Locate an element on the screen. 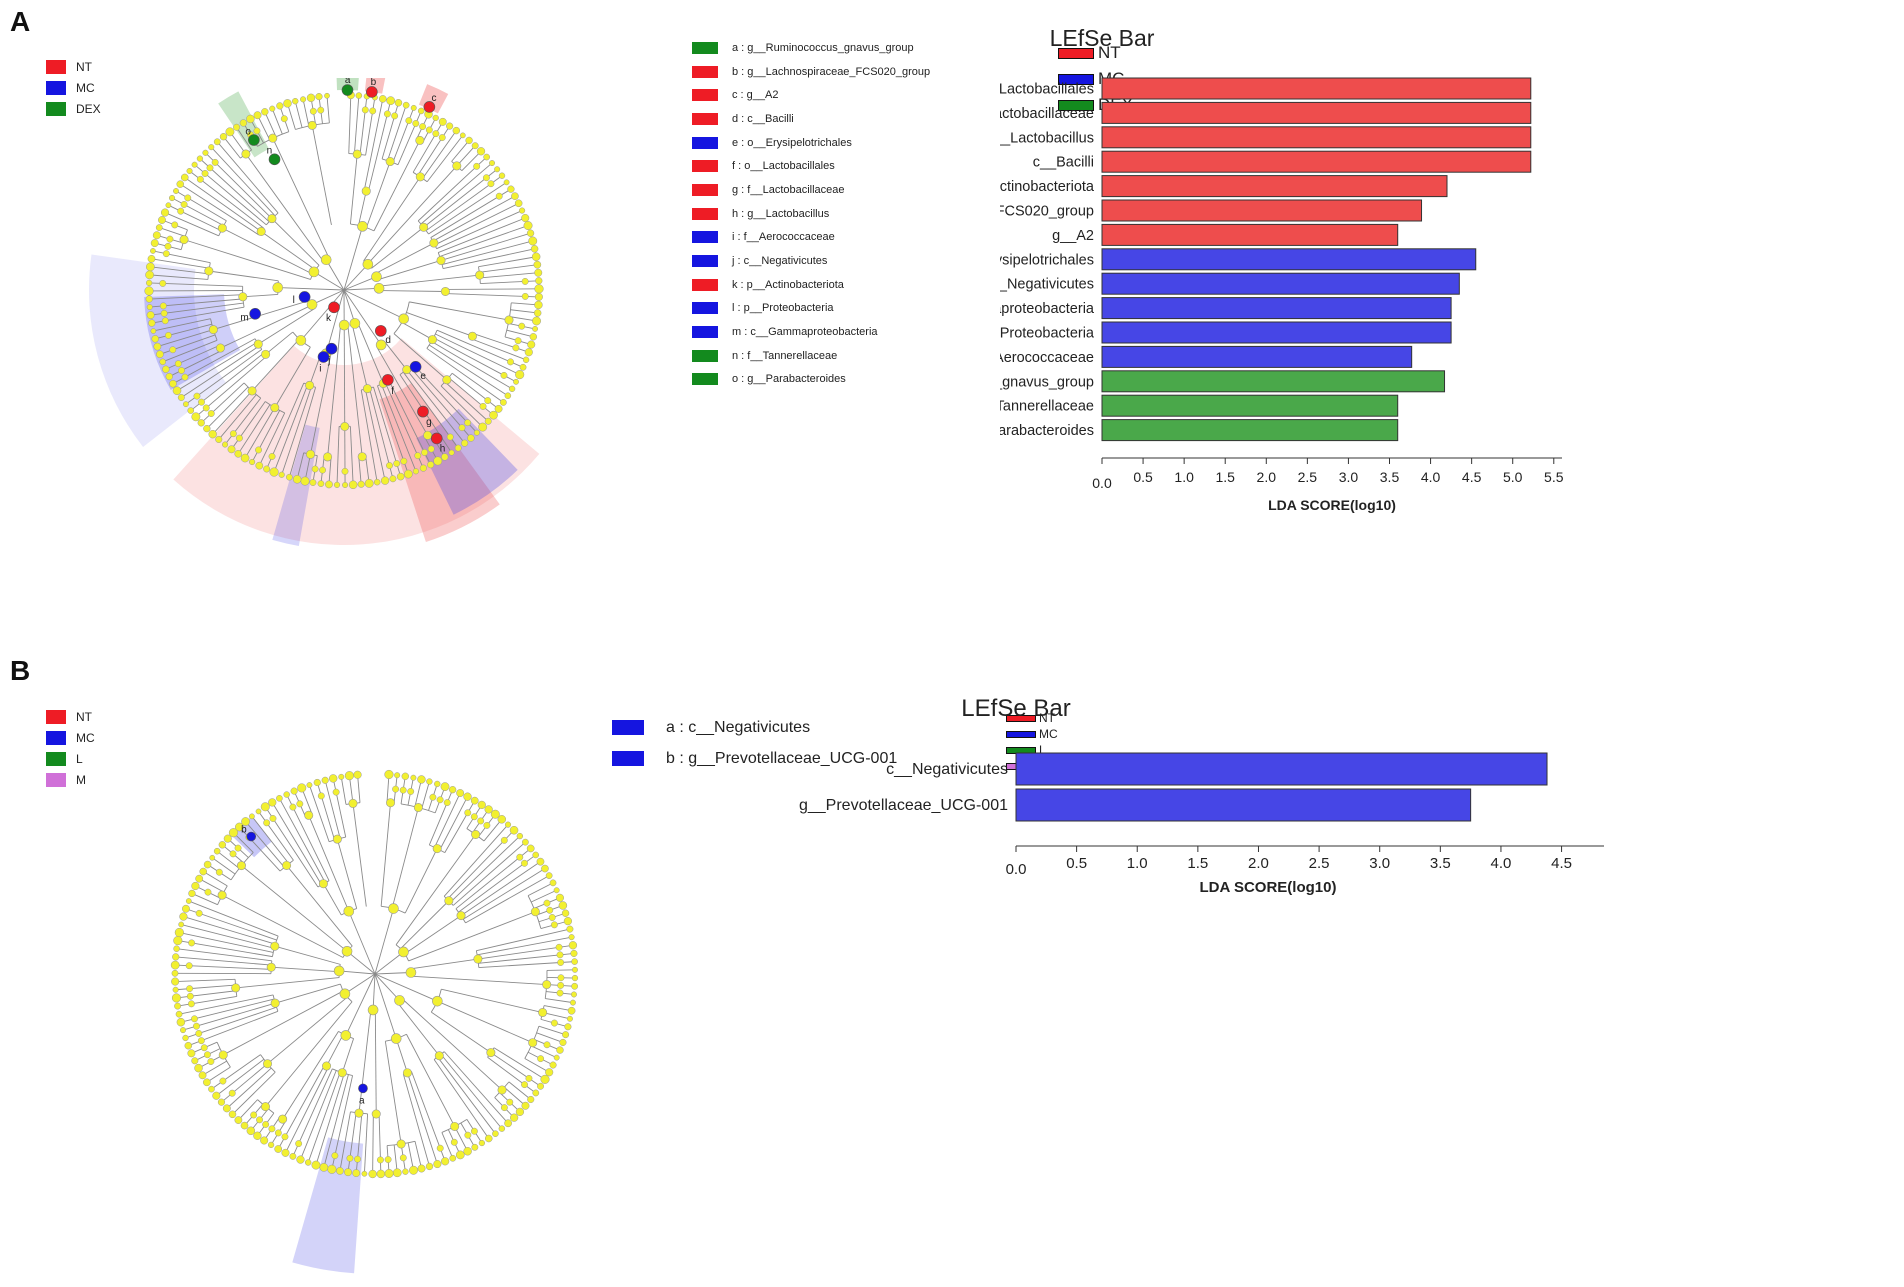  biomarker-letter: a is located at coordinates (348, 82).